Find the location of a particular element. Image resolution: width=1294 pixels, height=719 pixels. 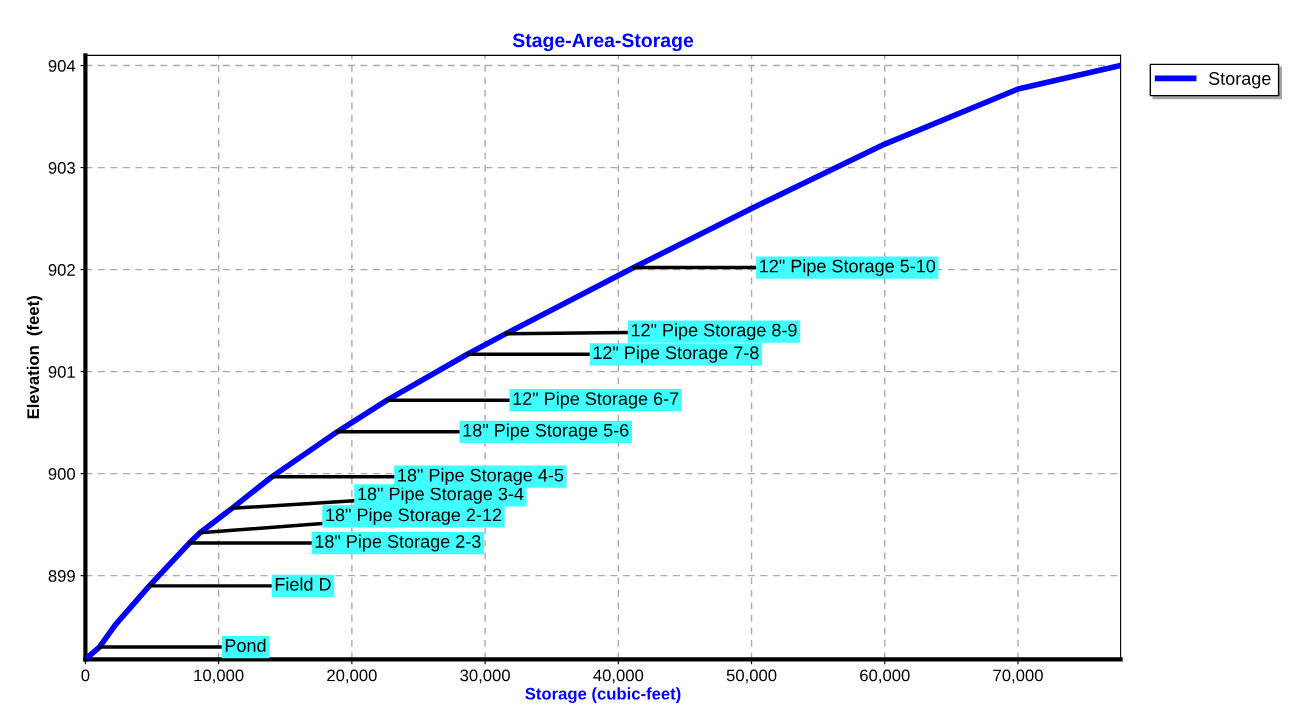

y-tick-label: 900 is located at coordinates (62, 474).